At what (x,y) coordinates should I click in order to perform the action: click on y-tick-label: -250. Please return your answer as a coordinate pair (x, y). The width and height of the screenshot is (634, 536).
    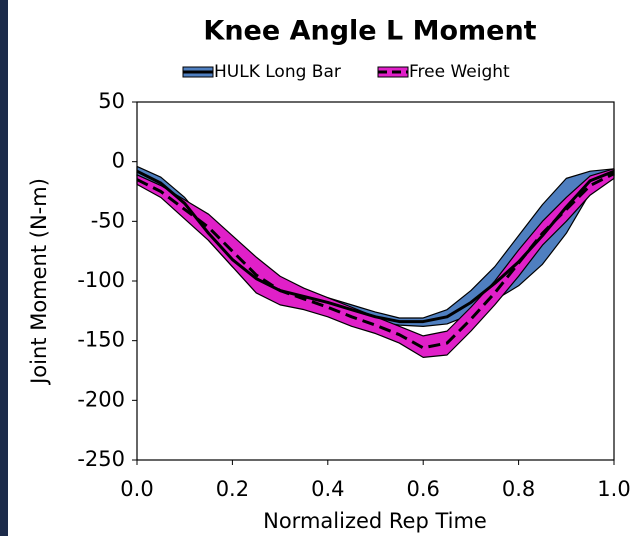
    Looking at the image, I should click on (101, 459).